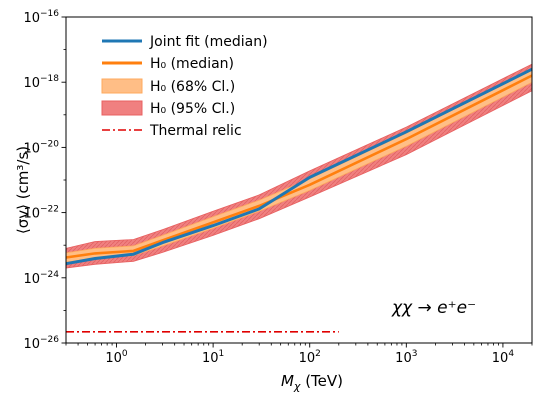 Image resolution: width=546 pixels, height=410 pixels. I want to click on y-tick-label: 10−16, so click(41, 17).